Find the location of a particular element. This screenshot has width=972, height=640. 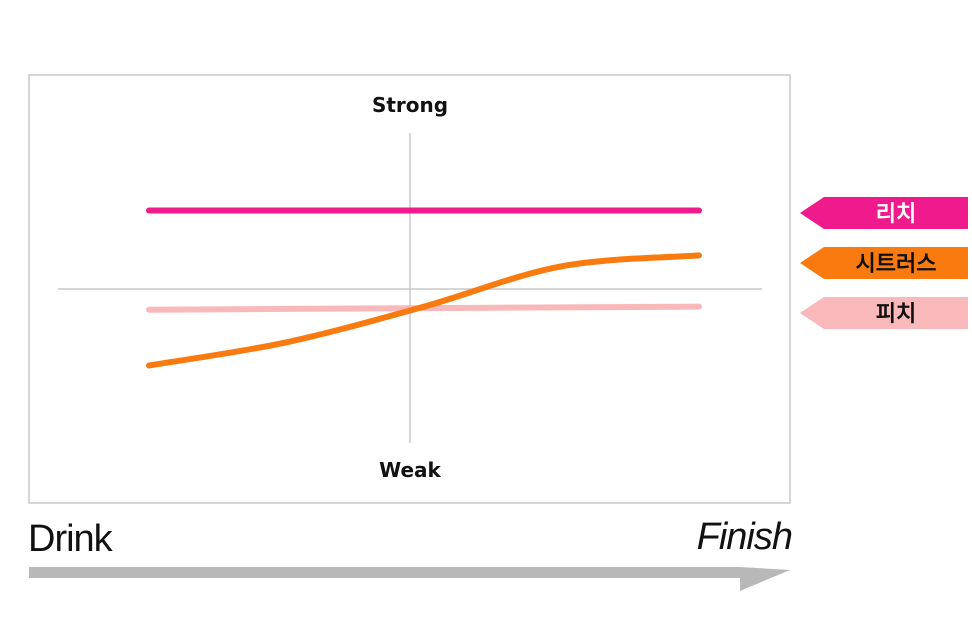

series-lines is located at coordinates (424, 288).